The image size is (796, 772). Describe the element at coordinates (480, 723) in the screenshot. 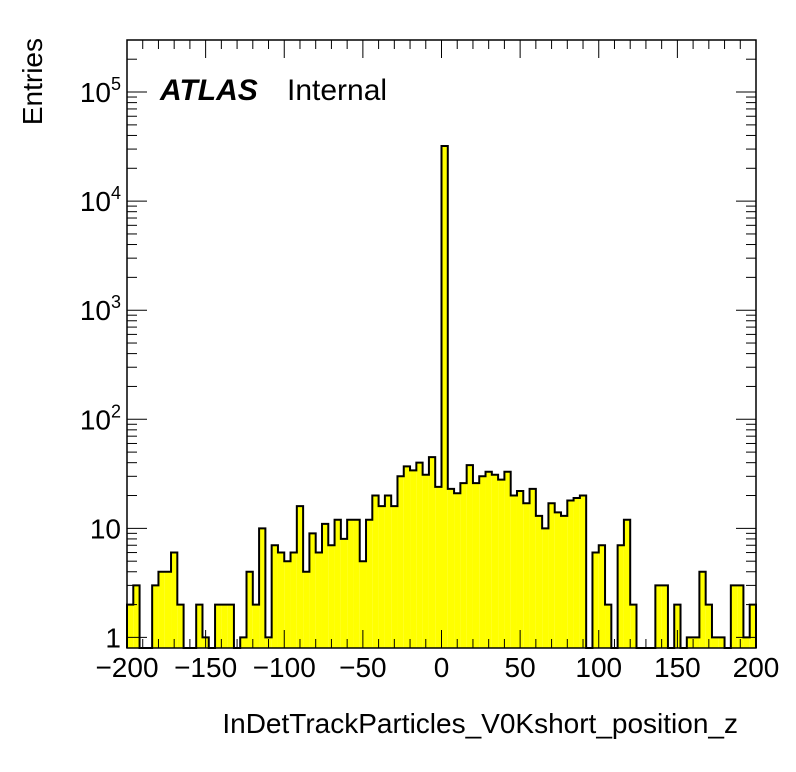

I see `x-axis-title: InDetTrackParticles_V0Kshort_position_z` at that location.